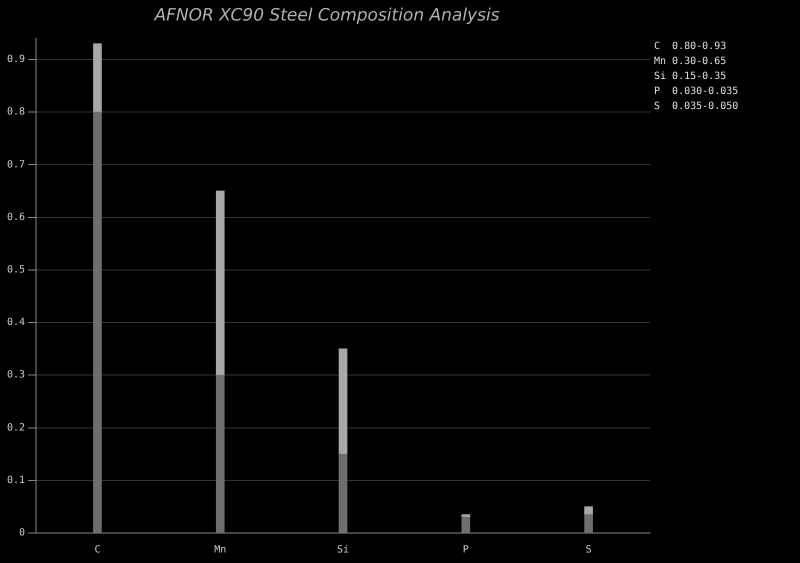  I want to click on y-tick-label: 0.9, so click(16, 60).